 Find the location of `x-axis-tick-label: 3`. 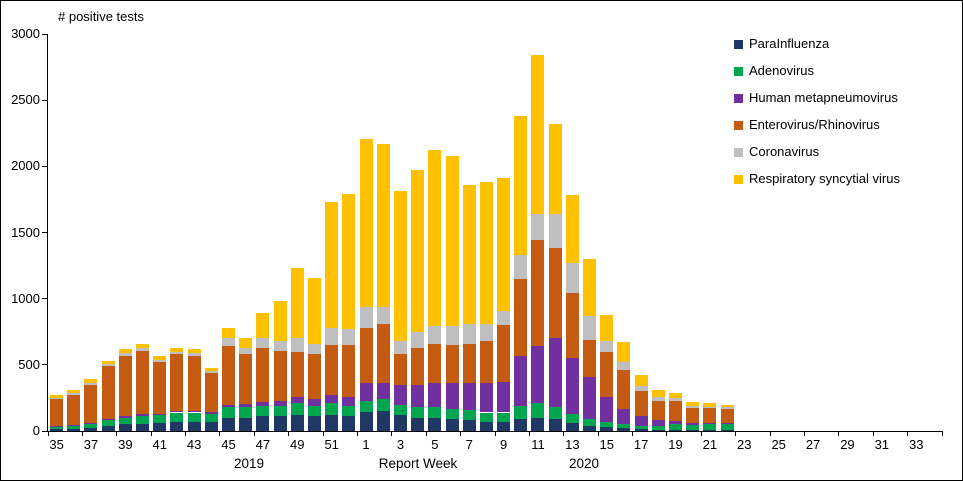

x-axis-tick-label: 3 is located at coordinates (400, 444).